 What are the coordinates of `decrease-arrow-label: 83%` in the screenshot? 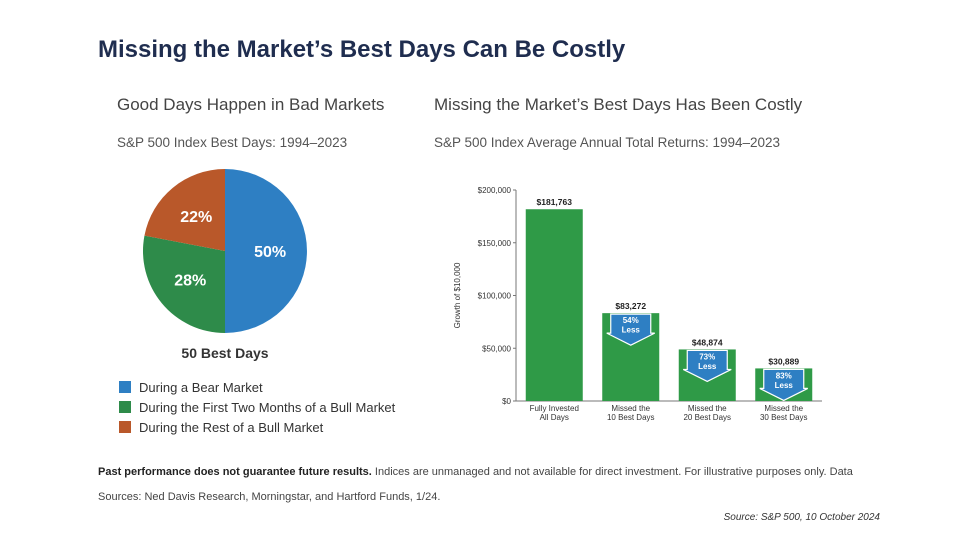 It's located at (784, 375).